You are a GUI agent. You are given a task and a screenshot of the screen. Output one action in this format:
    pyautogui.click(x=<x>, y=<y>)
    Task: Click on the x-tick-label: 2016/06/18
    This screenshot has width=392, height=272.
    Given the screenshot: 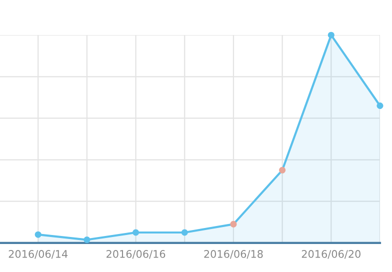 What is the action you would take?
    pyautogui.click(x=233, y=254)
    